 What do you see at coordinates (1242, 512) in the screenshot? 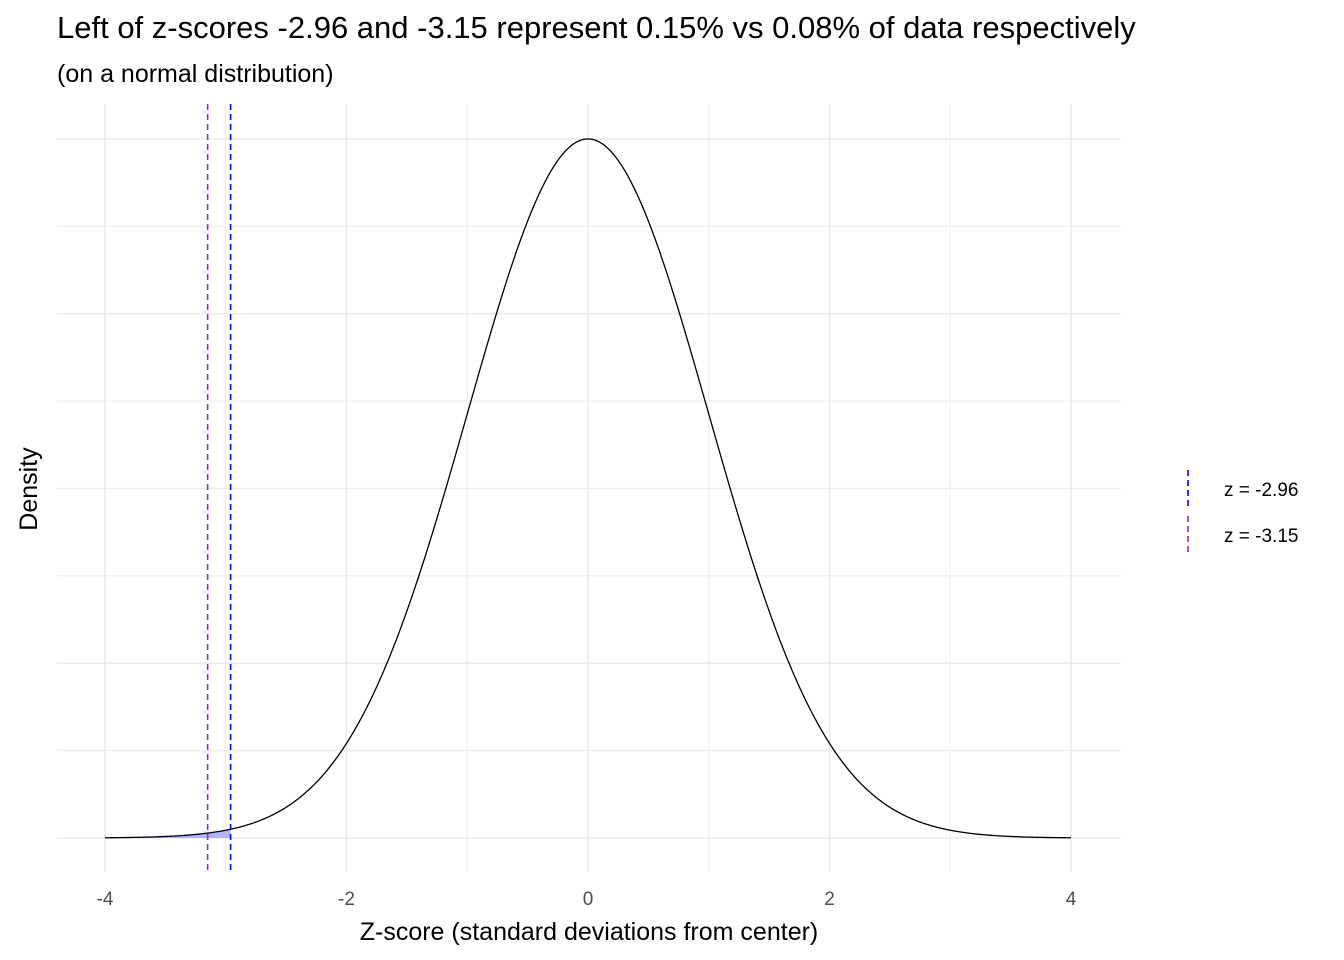
I see `legend: z = -2.96 z = -3.15` at bounding box center [1242, 512].